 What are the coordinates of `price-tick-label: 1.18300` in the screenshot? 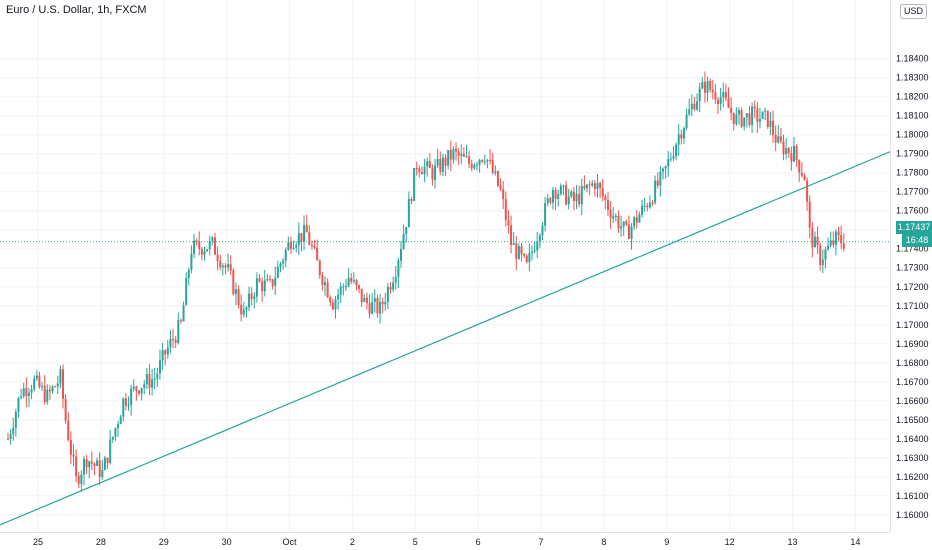 It's located at (912, 78).